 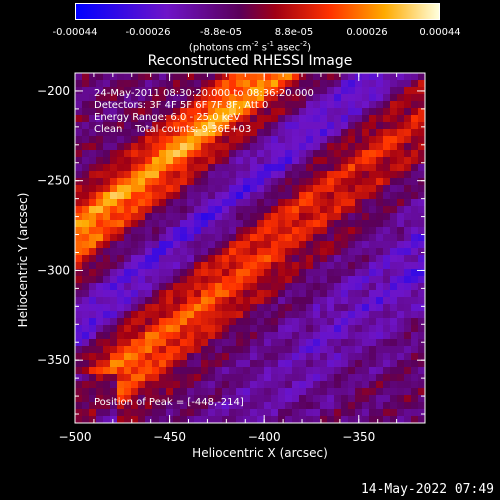 What do you see at coordinates (294, 32) in the screenshot?
I see `colorbar-tick: 8.8e-05` at bounding box center [294, 32].